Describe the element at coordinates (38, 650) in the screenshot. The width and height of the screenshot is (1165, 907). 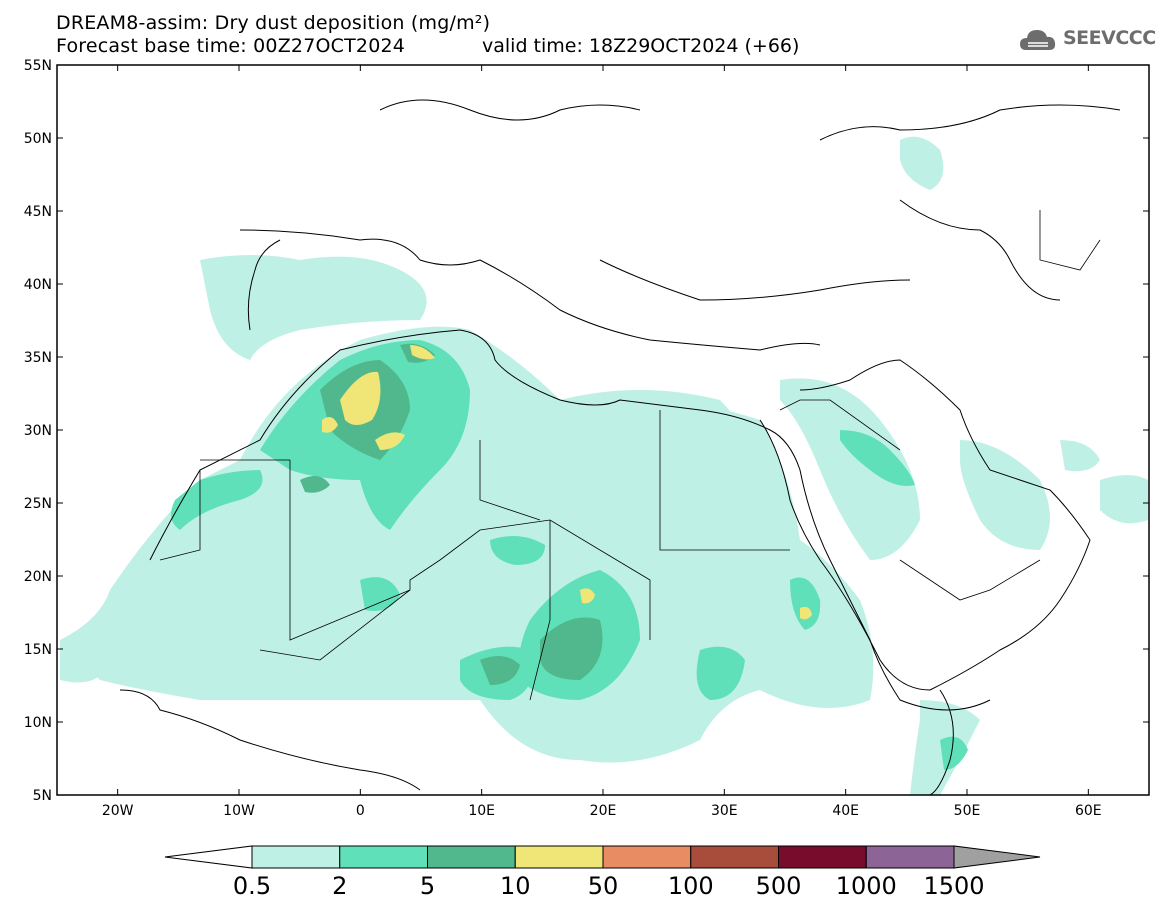
I see `lat-tick-label: 15N` at that location.